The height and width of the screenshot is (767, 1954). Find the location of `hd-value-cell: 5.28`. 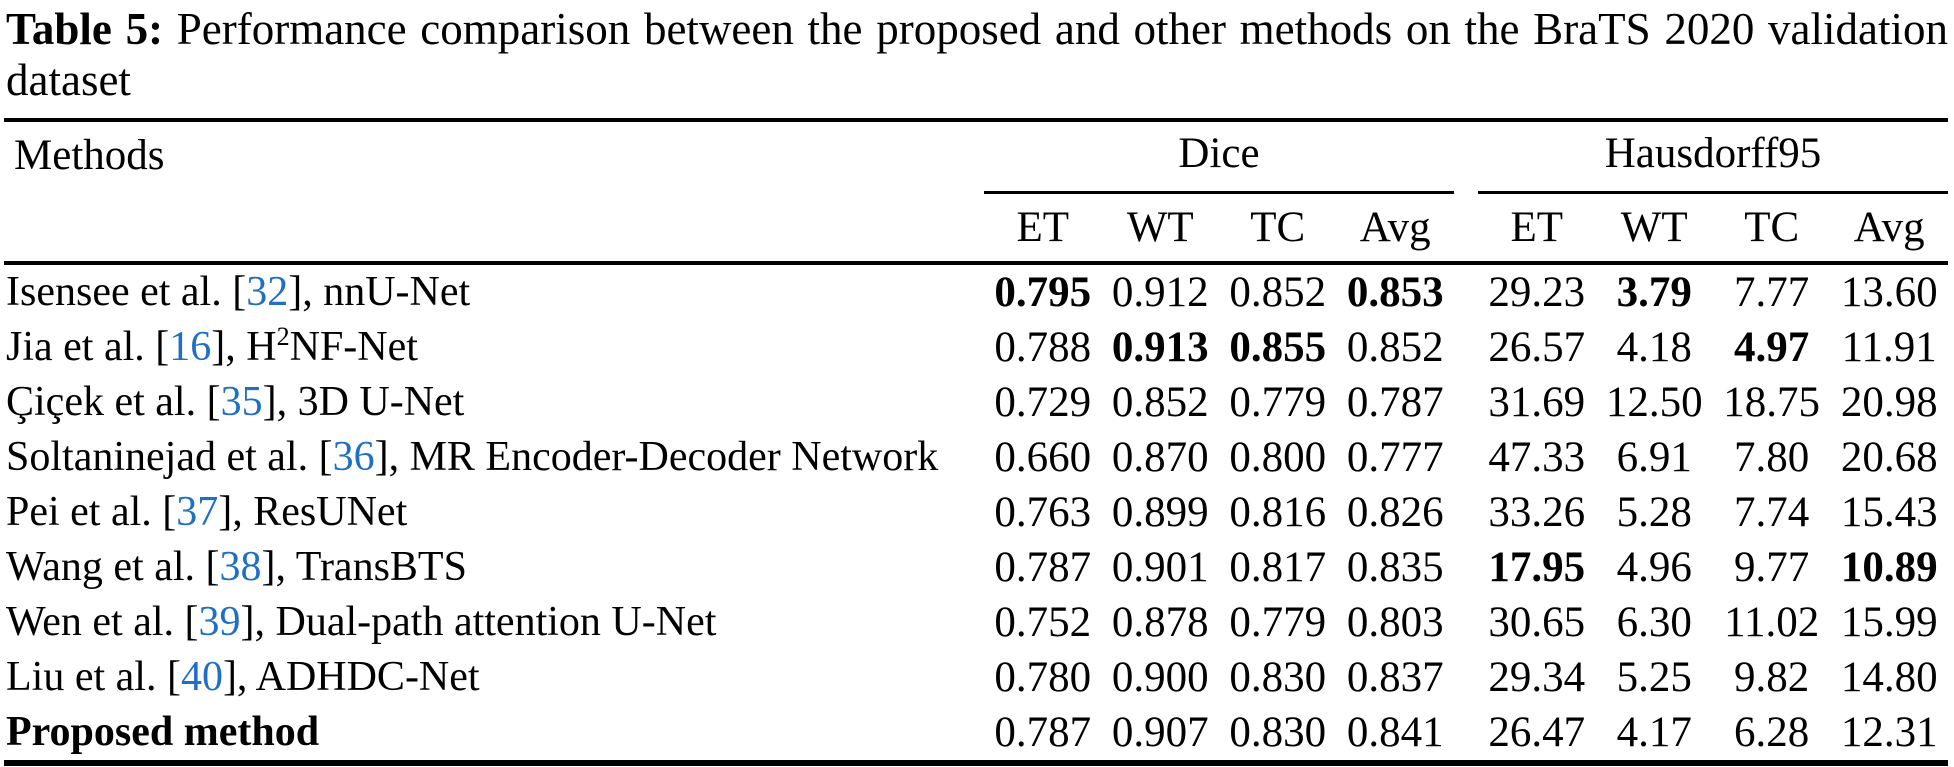

hd-value-cell: 5.28 is located at coordinates (1654, 512).